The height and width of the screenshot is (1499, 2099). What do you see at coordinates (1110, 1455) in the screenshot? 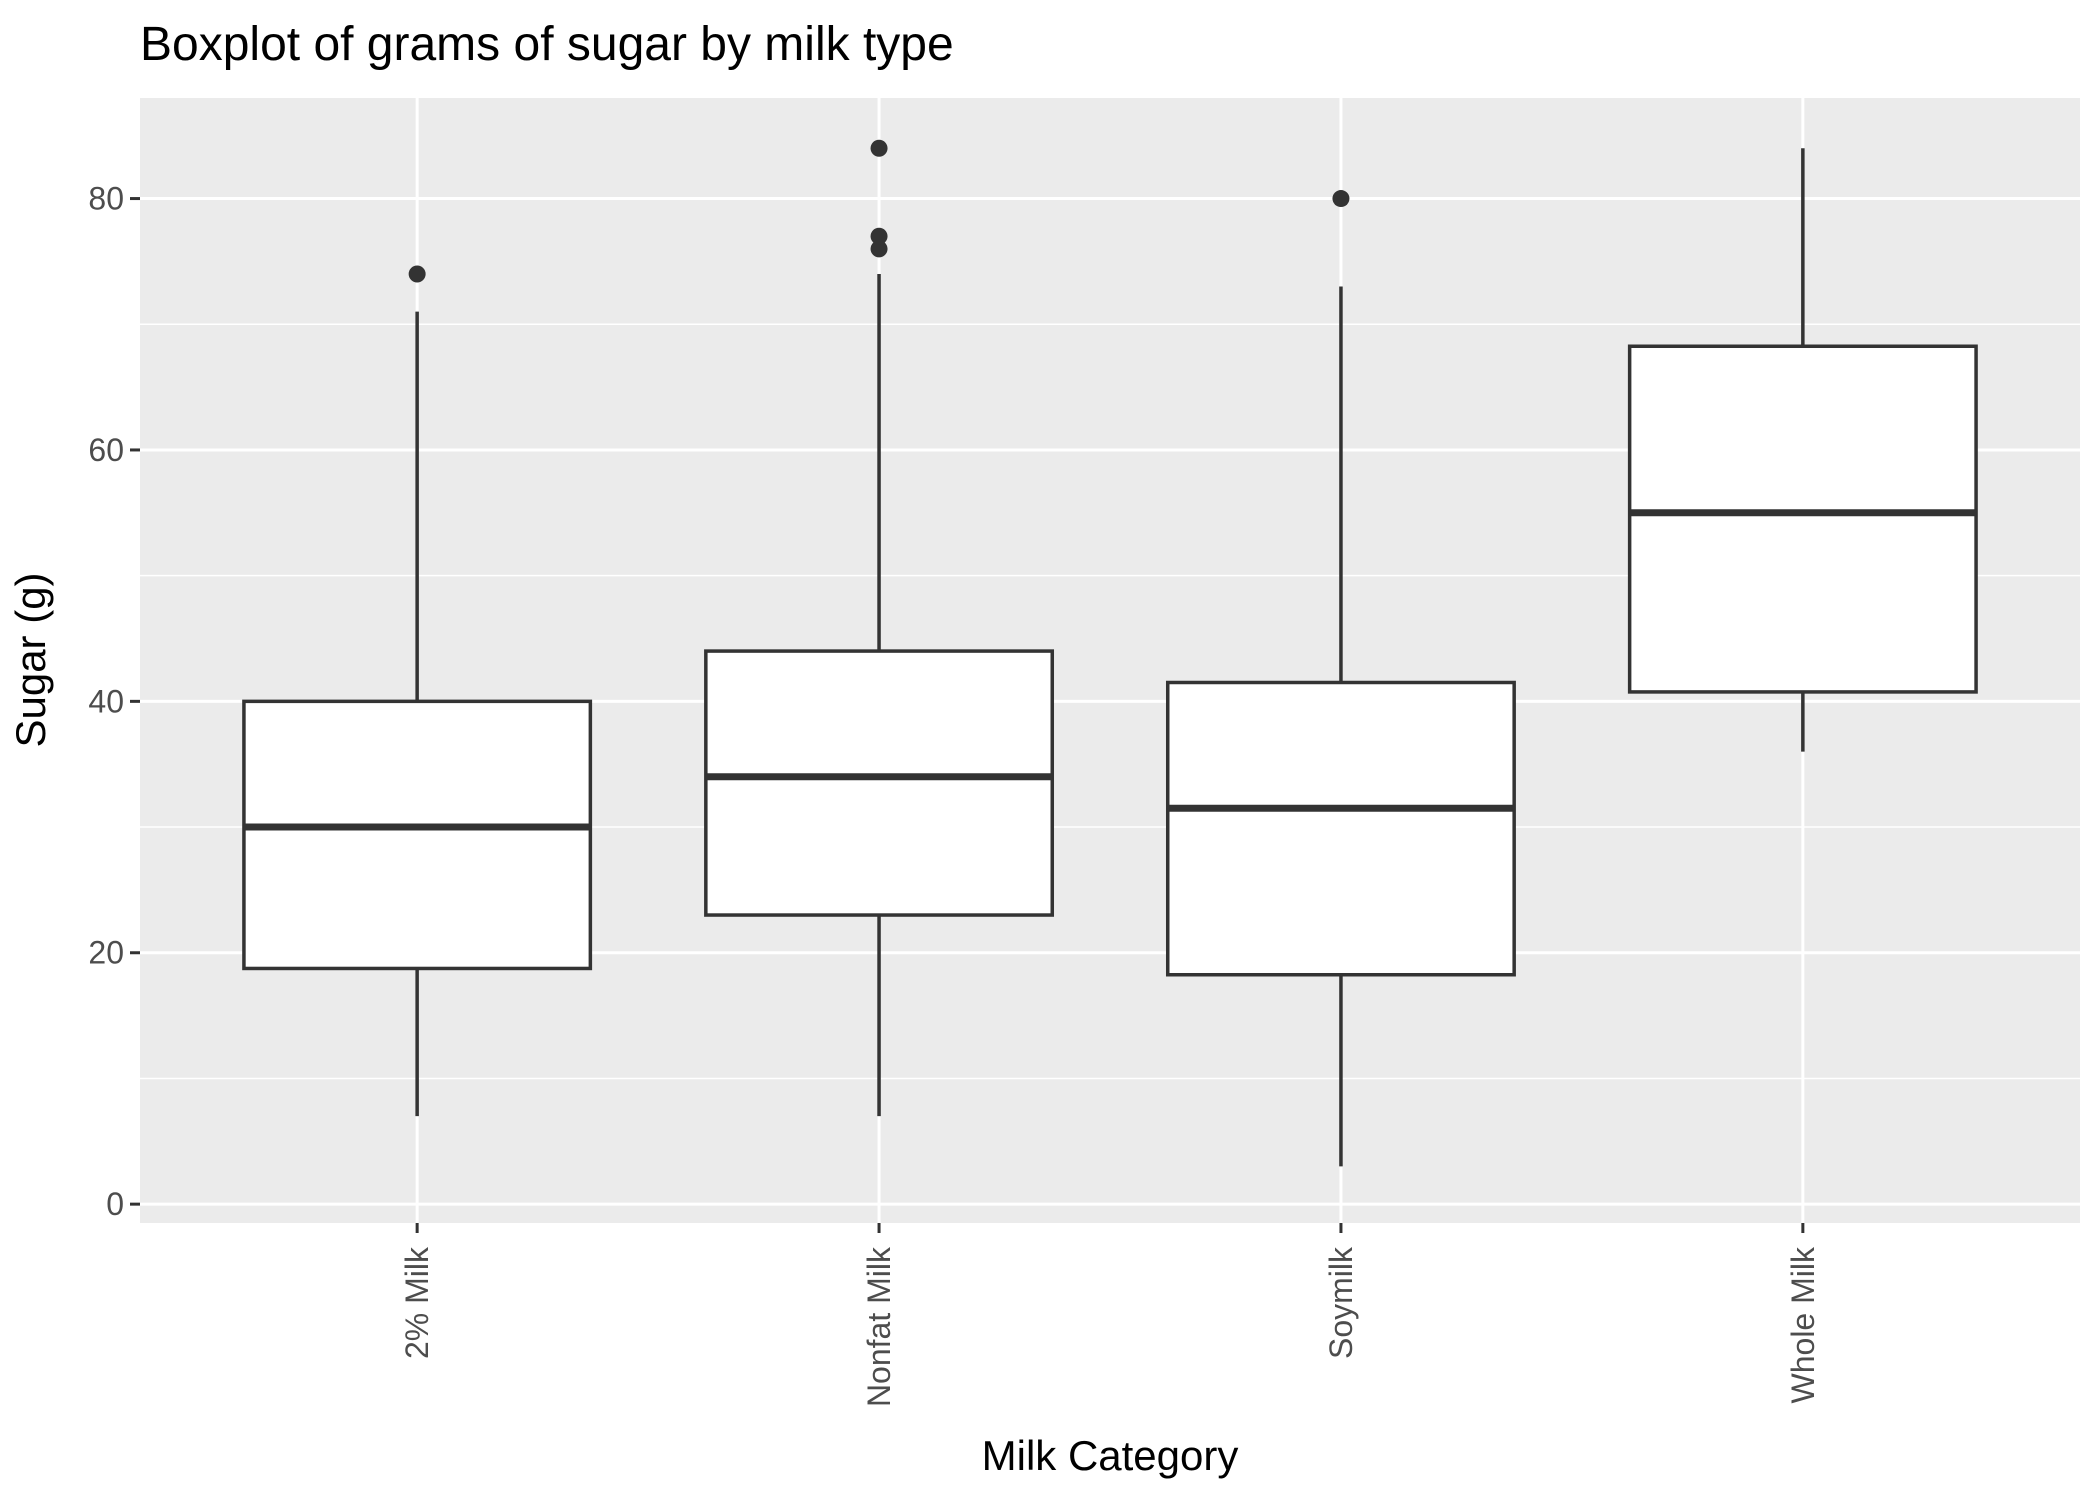
I see `x-axis-title: Milk Category` at bounding box center [1110, 1455].